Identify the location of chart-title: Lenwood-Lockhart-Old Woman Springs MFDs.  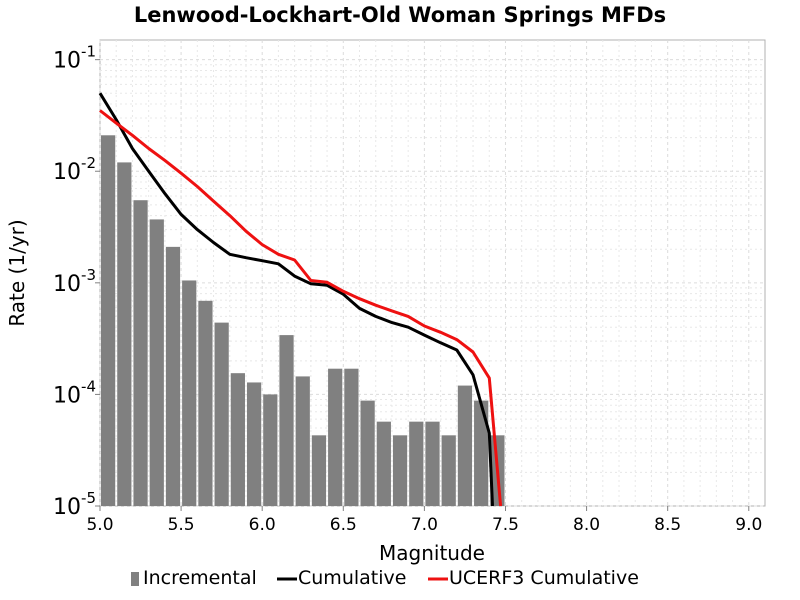
(400, 15).